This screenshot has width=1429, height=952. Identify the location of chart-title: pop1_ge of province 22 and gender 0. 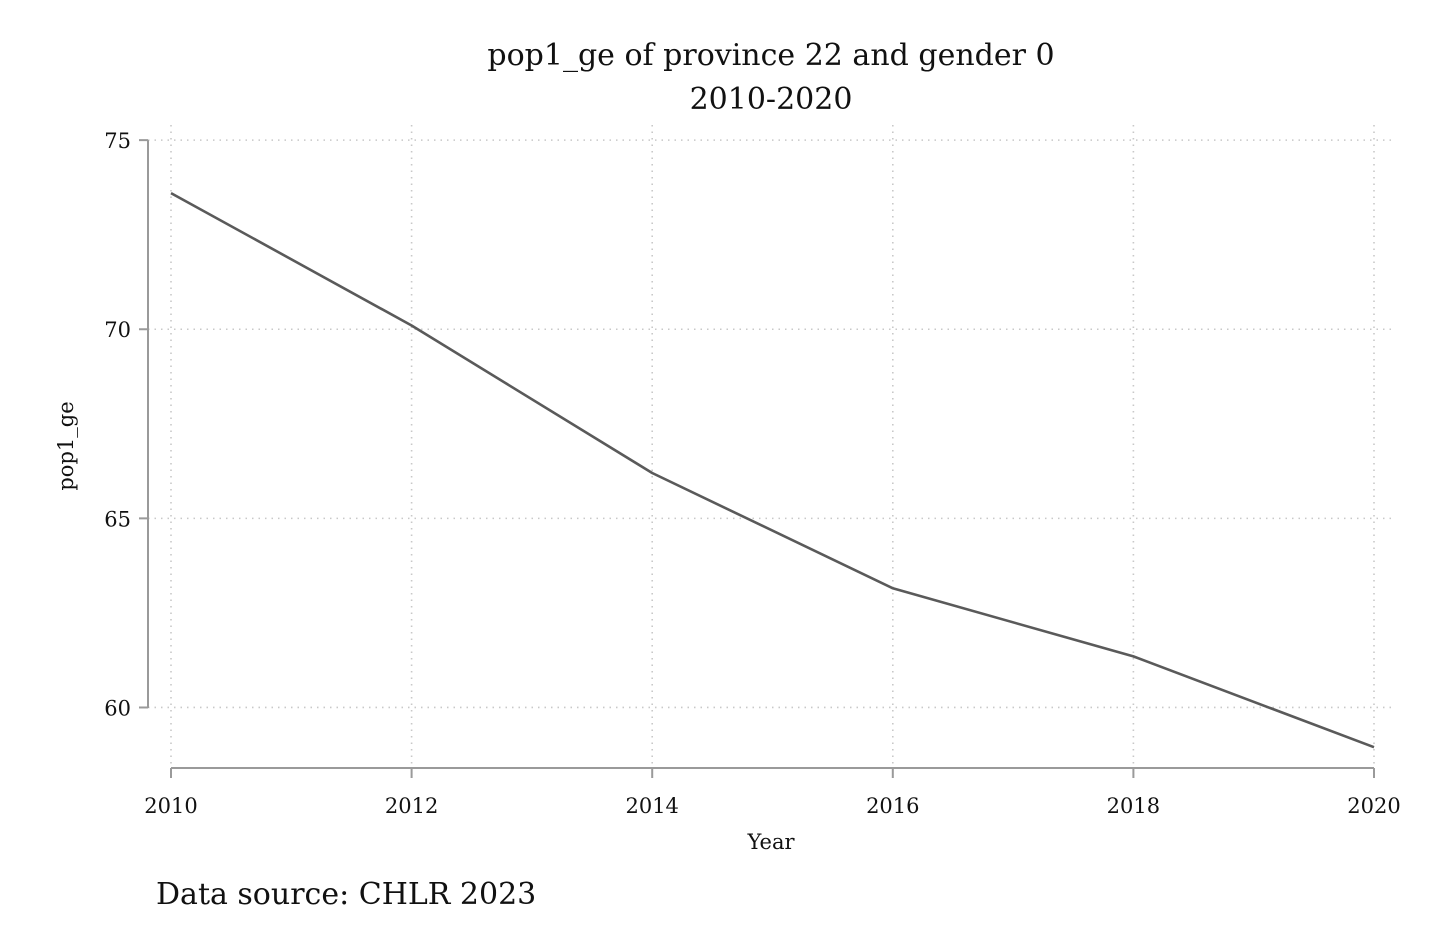
(770, 55).